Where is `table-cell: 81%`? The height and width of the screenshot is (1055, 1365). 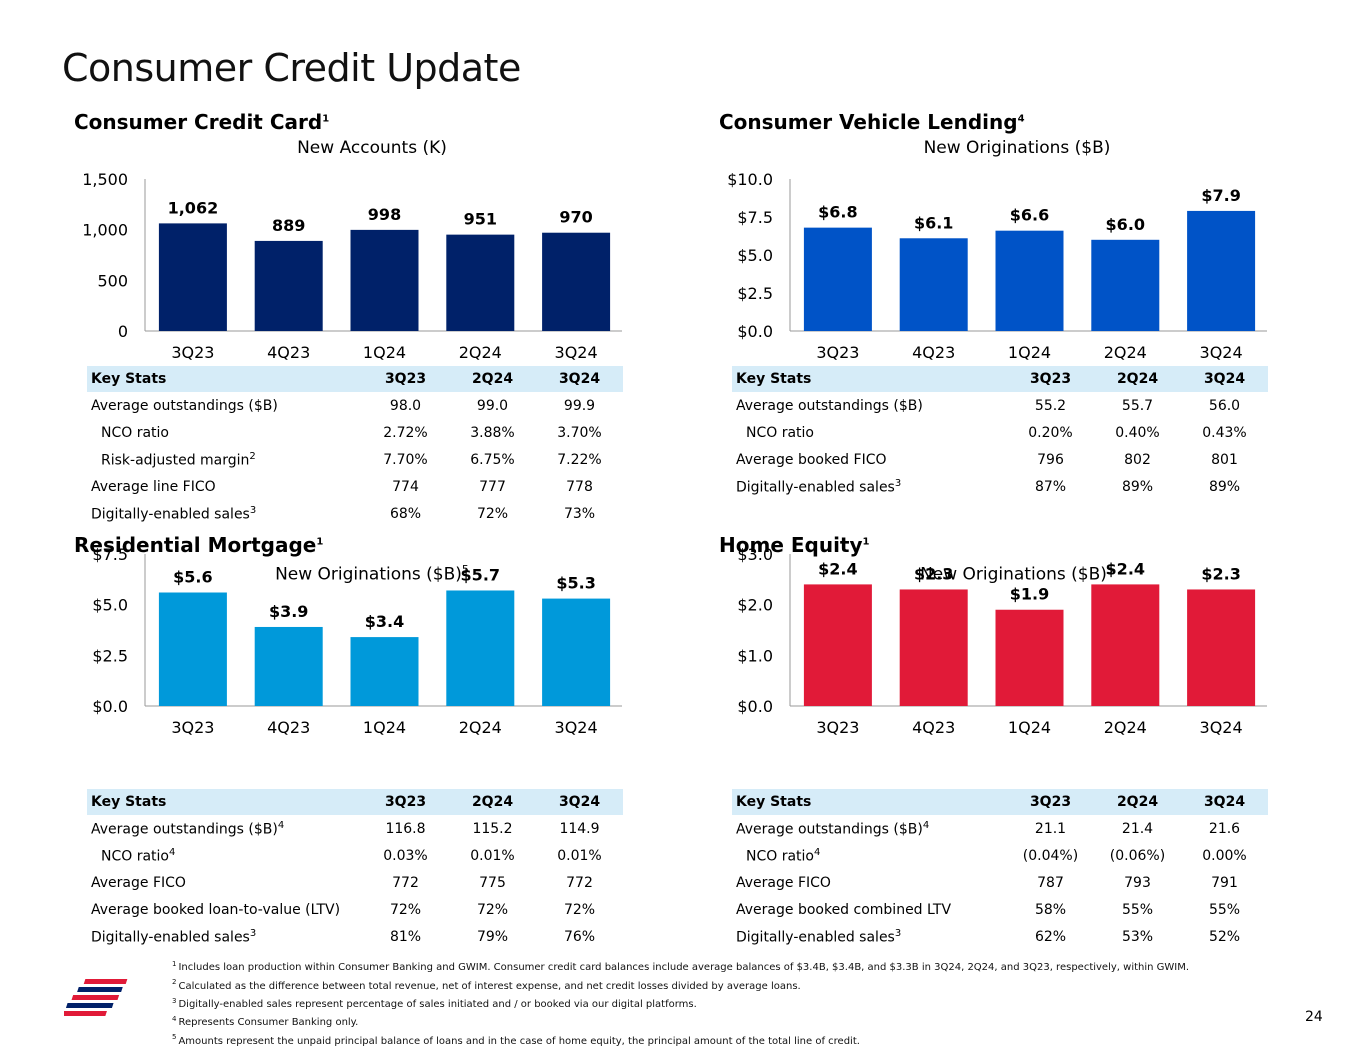 table-cell: 81% is located at coordinates (405, 936).